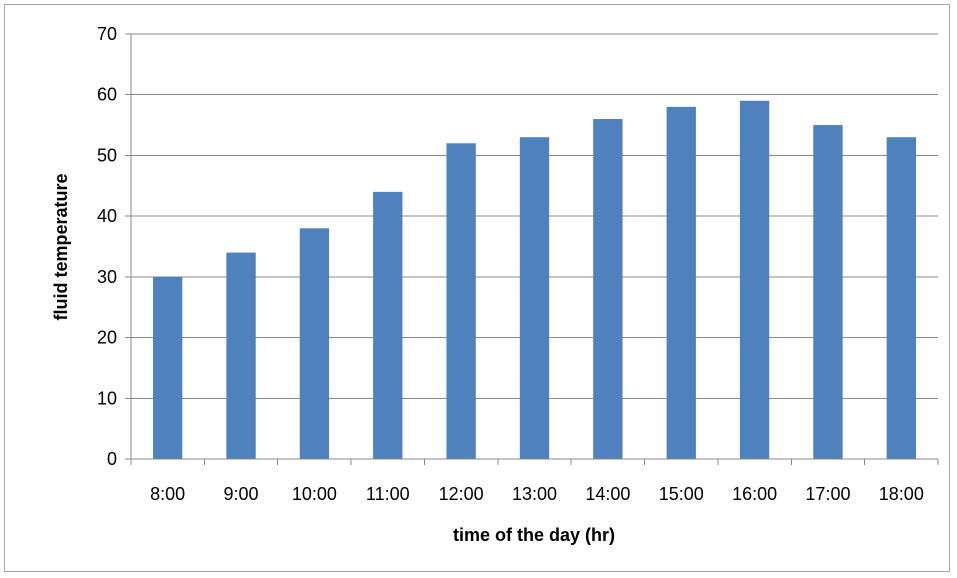 The height and width of the screenshot is (578, 957). Describe the element at coordinates (681, 494) in the screenshot. I see `x-tick-label: 15:00` at that location.